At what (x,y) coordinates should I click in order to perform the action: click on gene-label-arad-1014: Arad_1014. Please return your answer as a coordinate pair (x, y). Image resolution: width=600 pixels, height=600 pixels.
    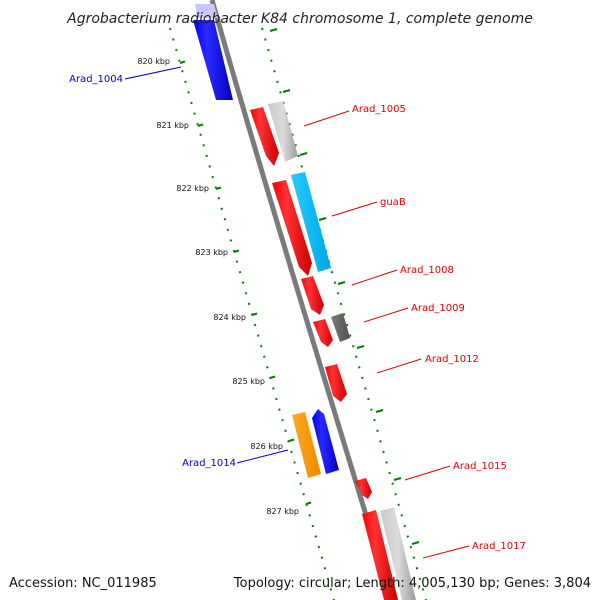
    Looking at the image, I should click on (209, 463).